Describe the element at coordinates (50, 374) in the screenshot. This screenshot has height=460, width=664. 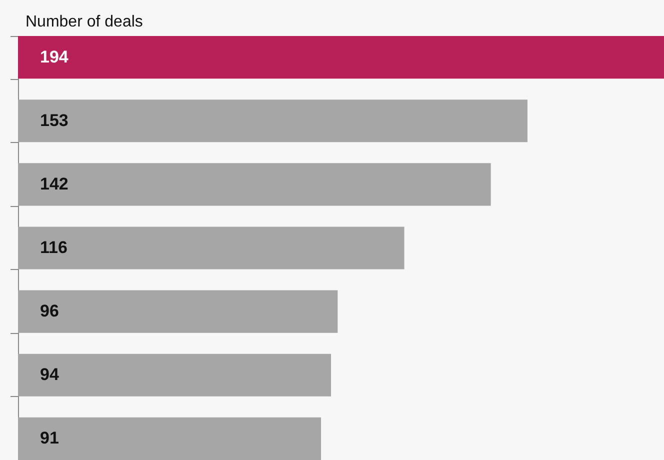
I see `data-label: 94` at that location.